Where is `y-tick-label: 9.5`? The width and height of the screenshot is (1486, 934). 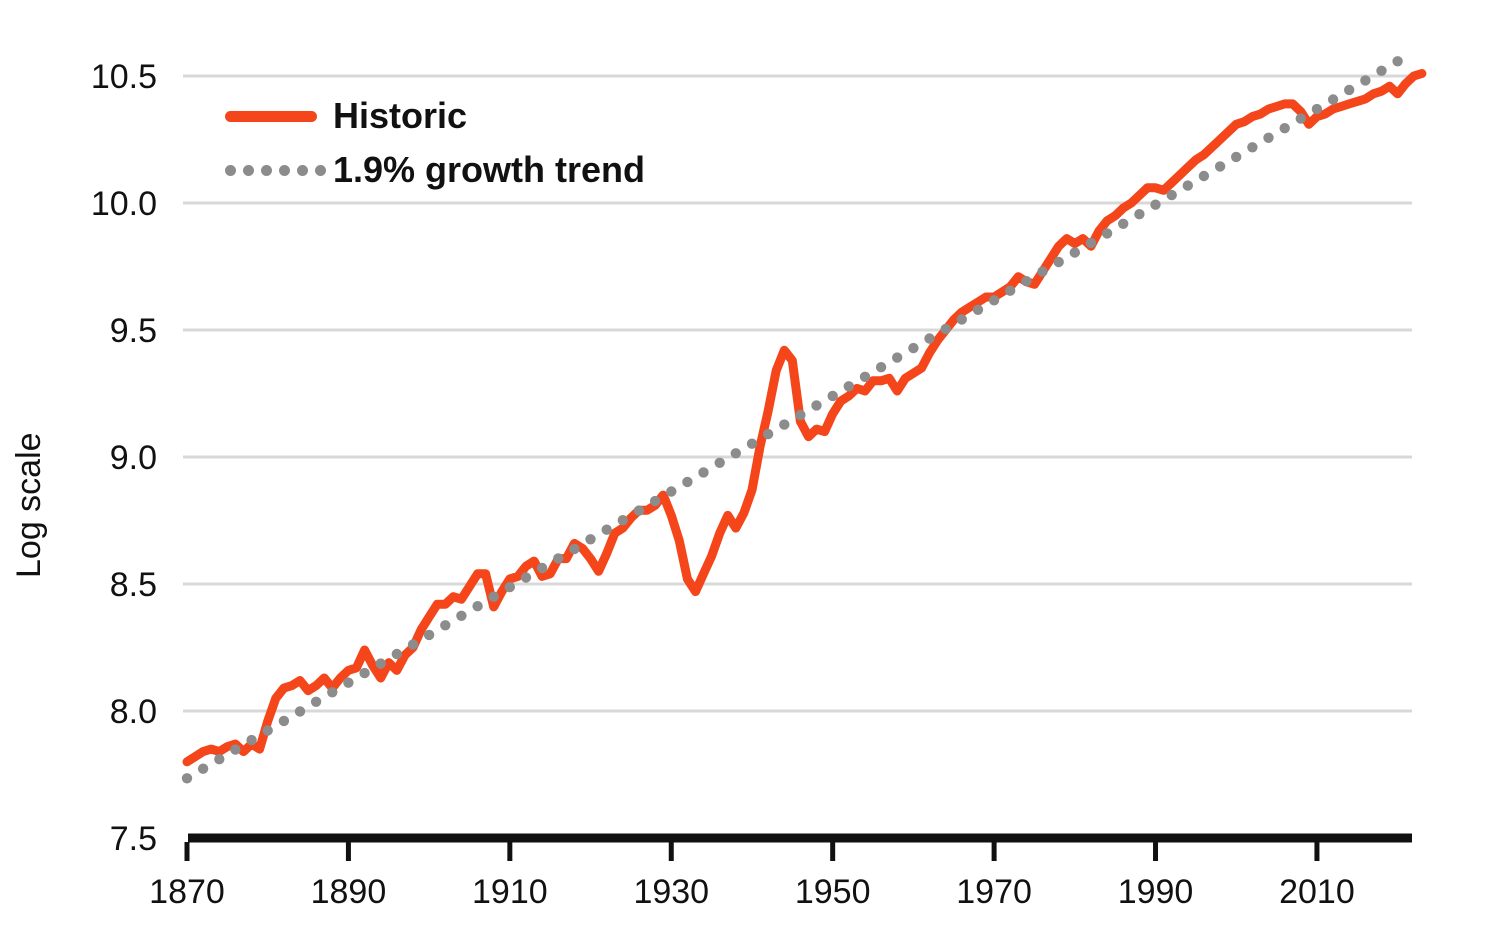
y-tick-label: 9.5 is located at coordinates (133, 331).